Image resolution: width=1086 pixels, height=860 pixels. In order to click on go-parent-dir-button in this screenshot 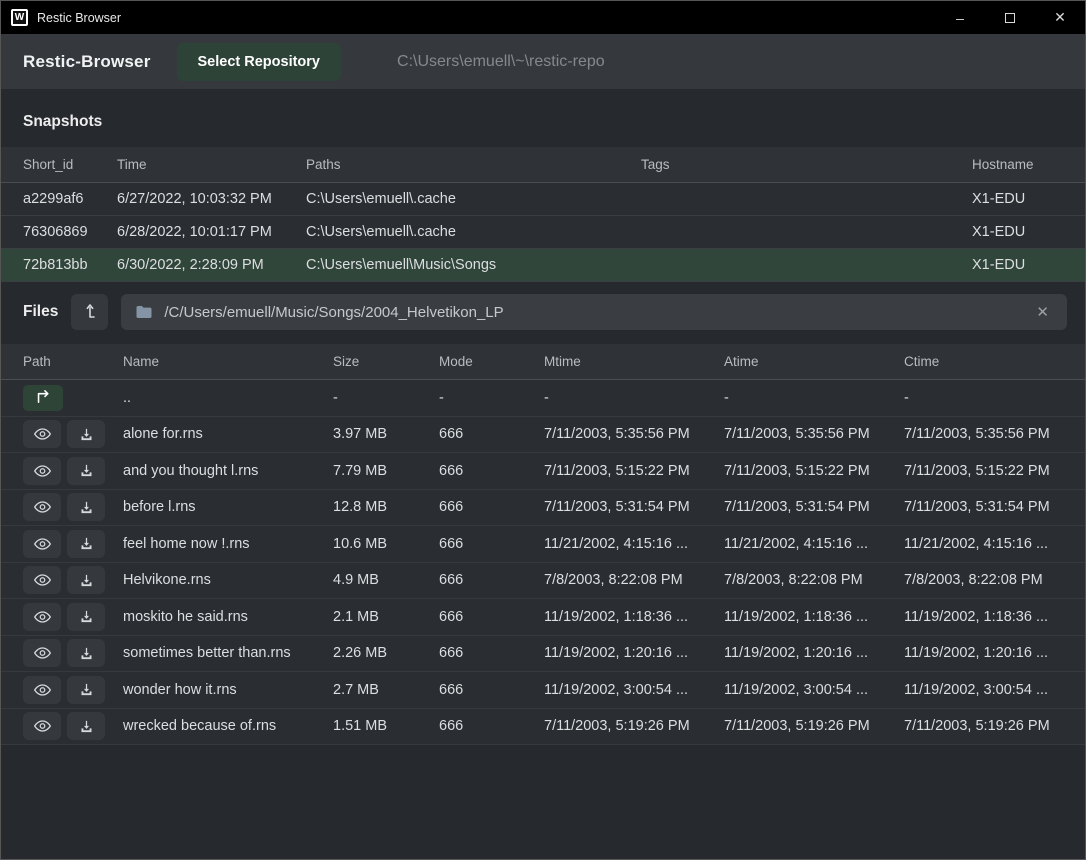, I will do `click(43, 397)`.